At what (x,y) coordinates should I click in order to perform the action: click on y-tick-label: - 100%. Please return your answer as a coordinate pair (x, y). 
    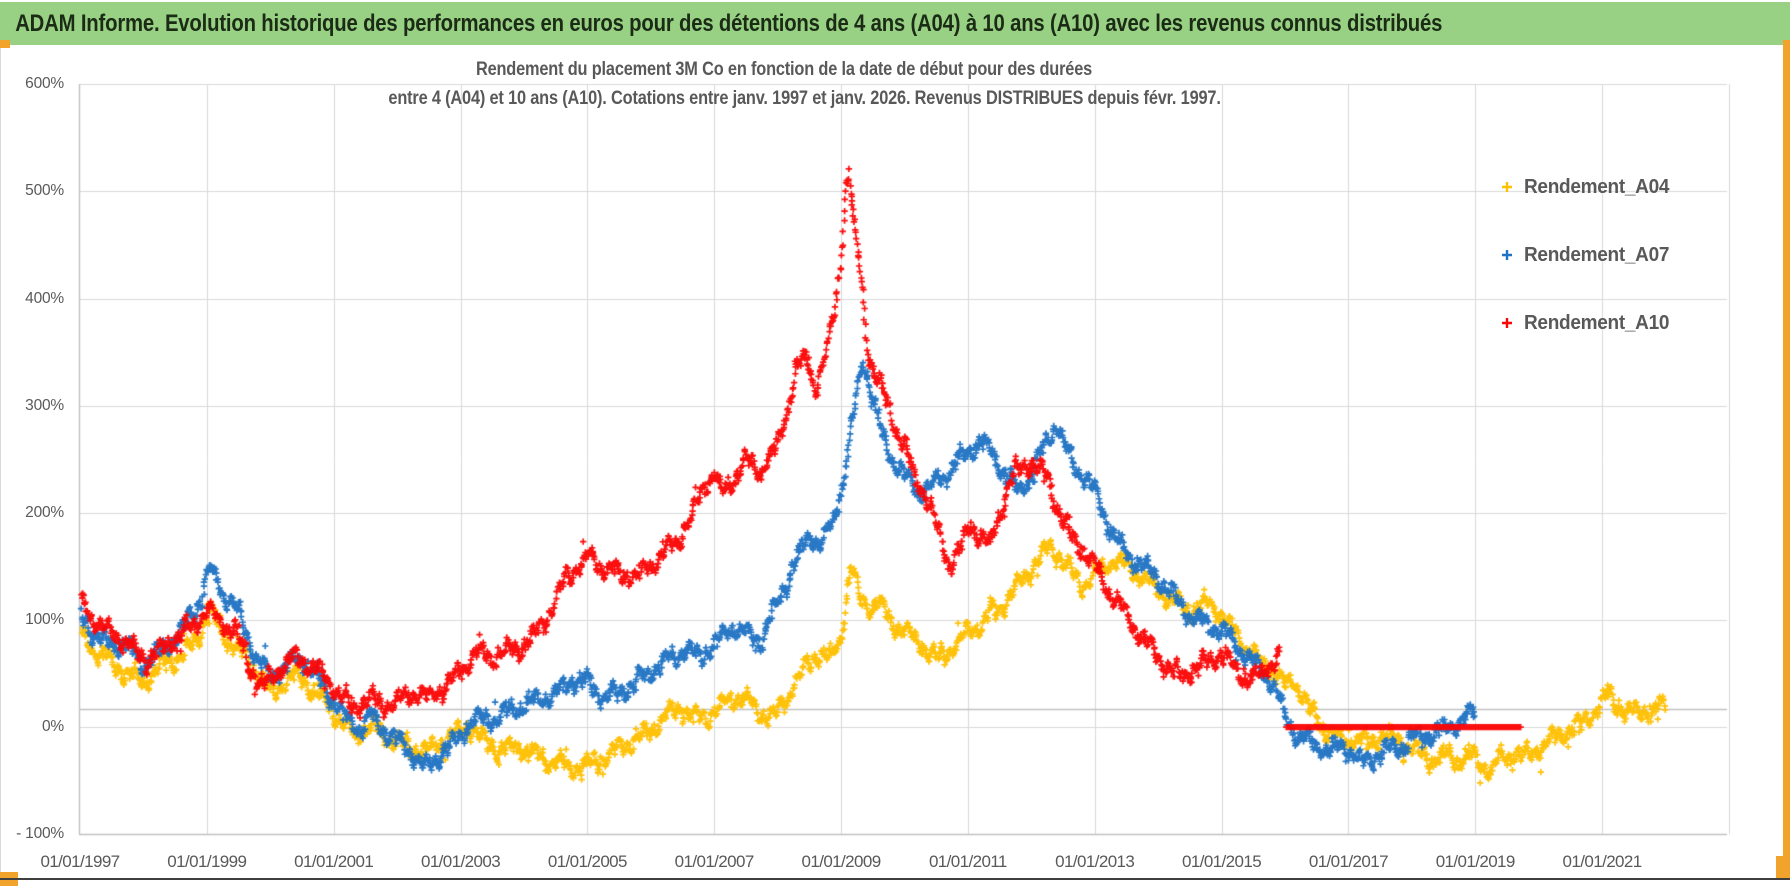
    Looking at the image, I should click on (40, 834).